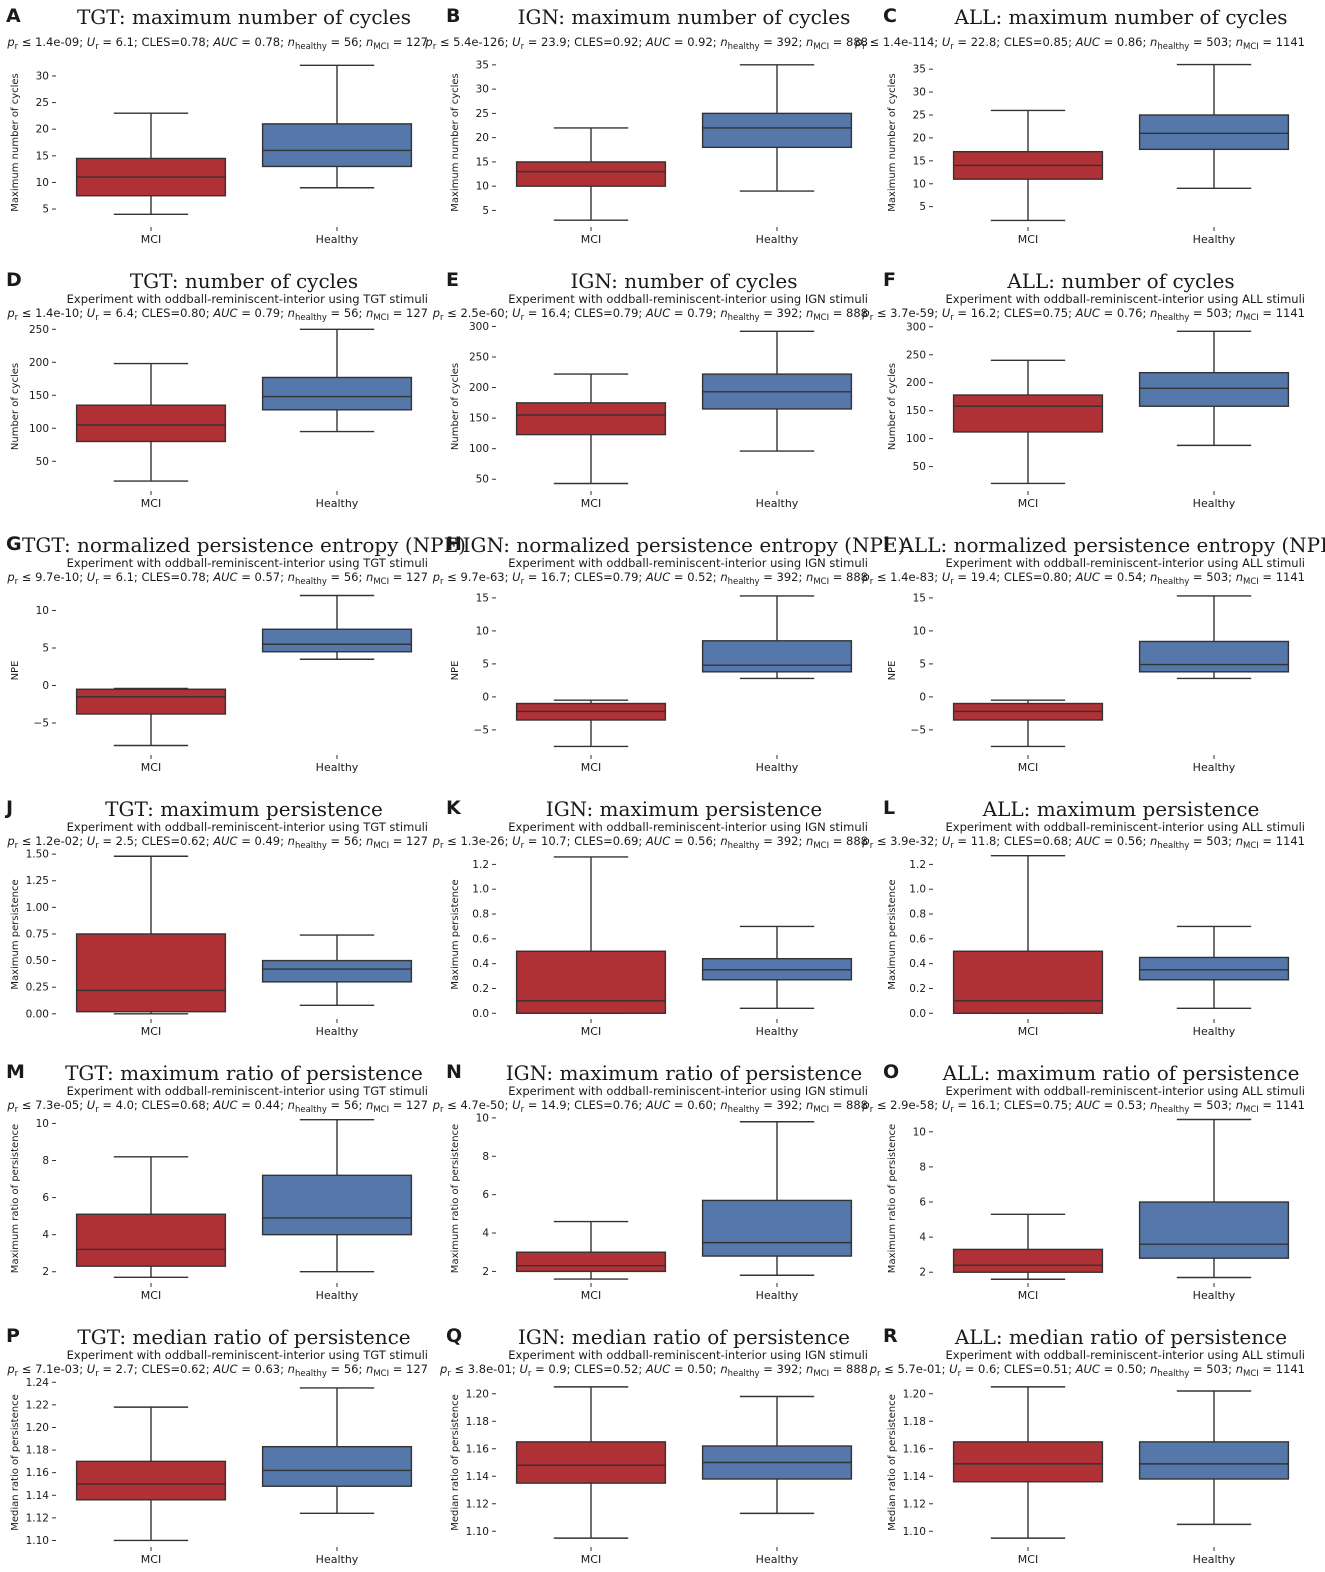 The height and width of the screenshot is (1572, 1325). I want to click on panel-title: TGT: maximum ratio of persistence, so click(244, 1073).